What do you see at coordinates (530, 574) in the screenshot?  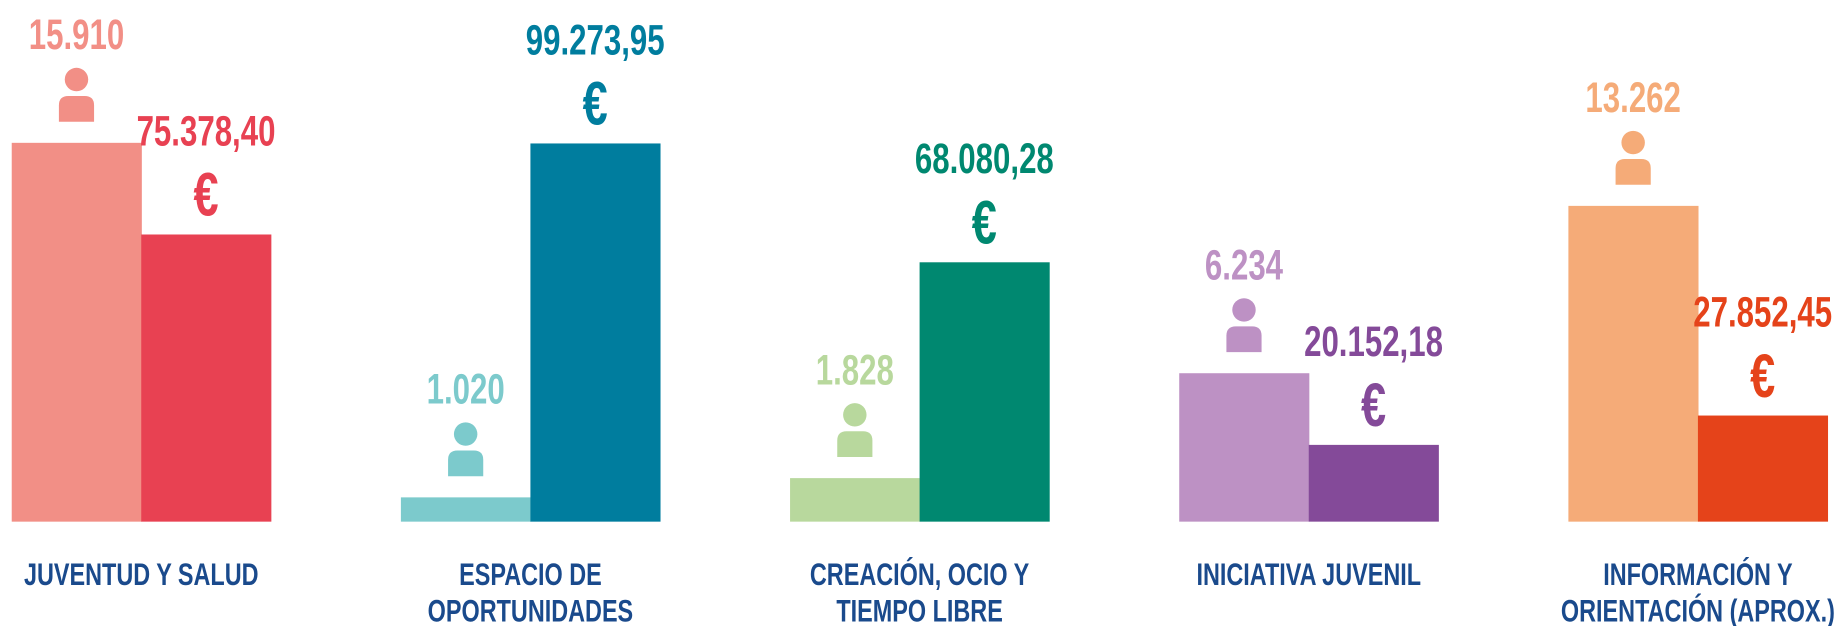 I see `category-label: ESPACIO DE` at bounding box center [530, 574].